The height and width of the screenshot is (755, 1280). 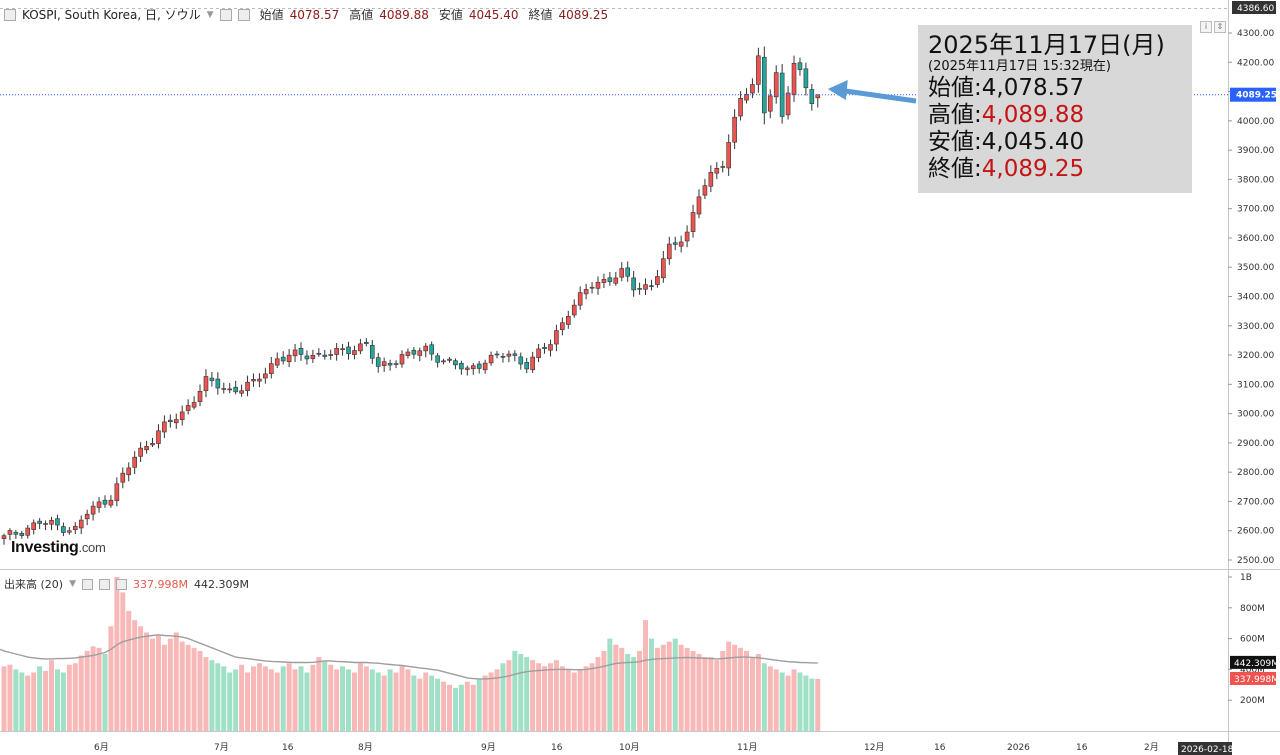 What do you see at coordinates (121, 584) in the screenshot?
I see `close-icon` at bounding box center [121, 584].